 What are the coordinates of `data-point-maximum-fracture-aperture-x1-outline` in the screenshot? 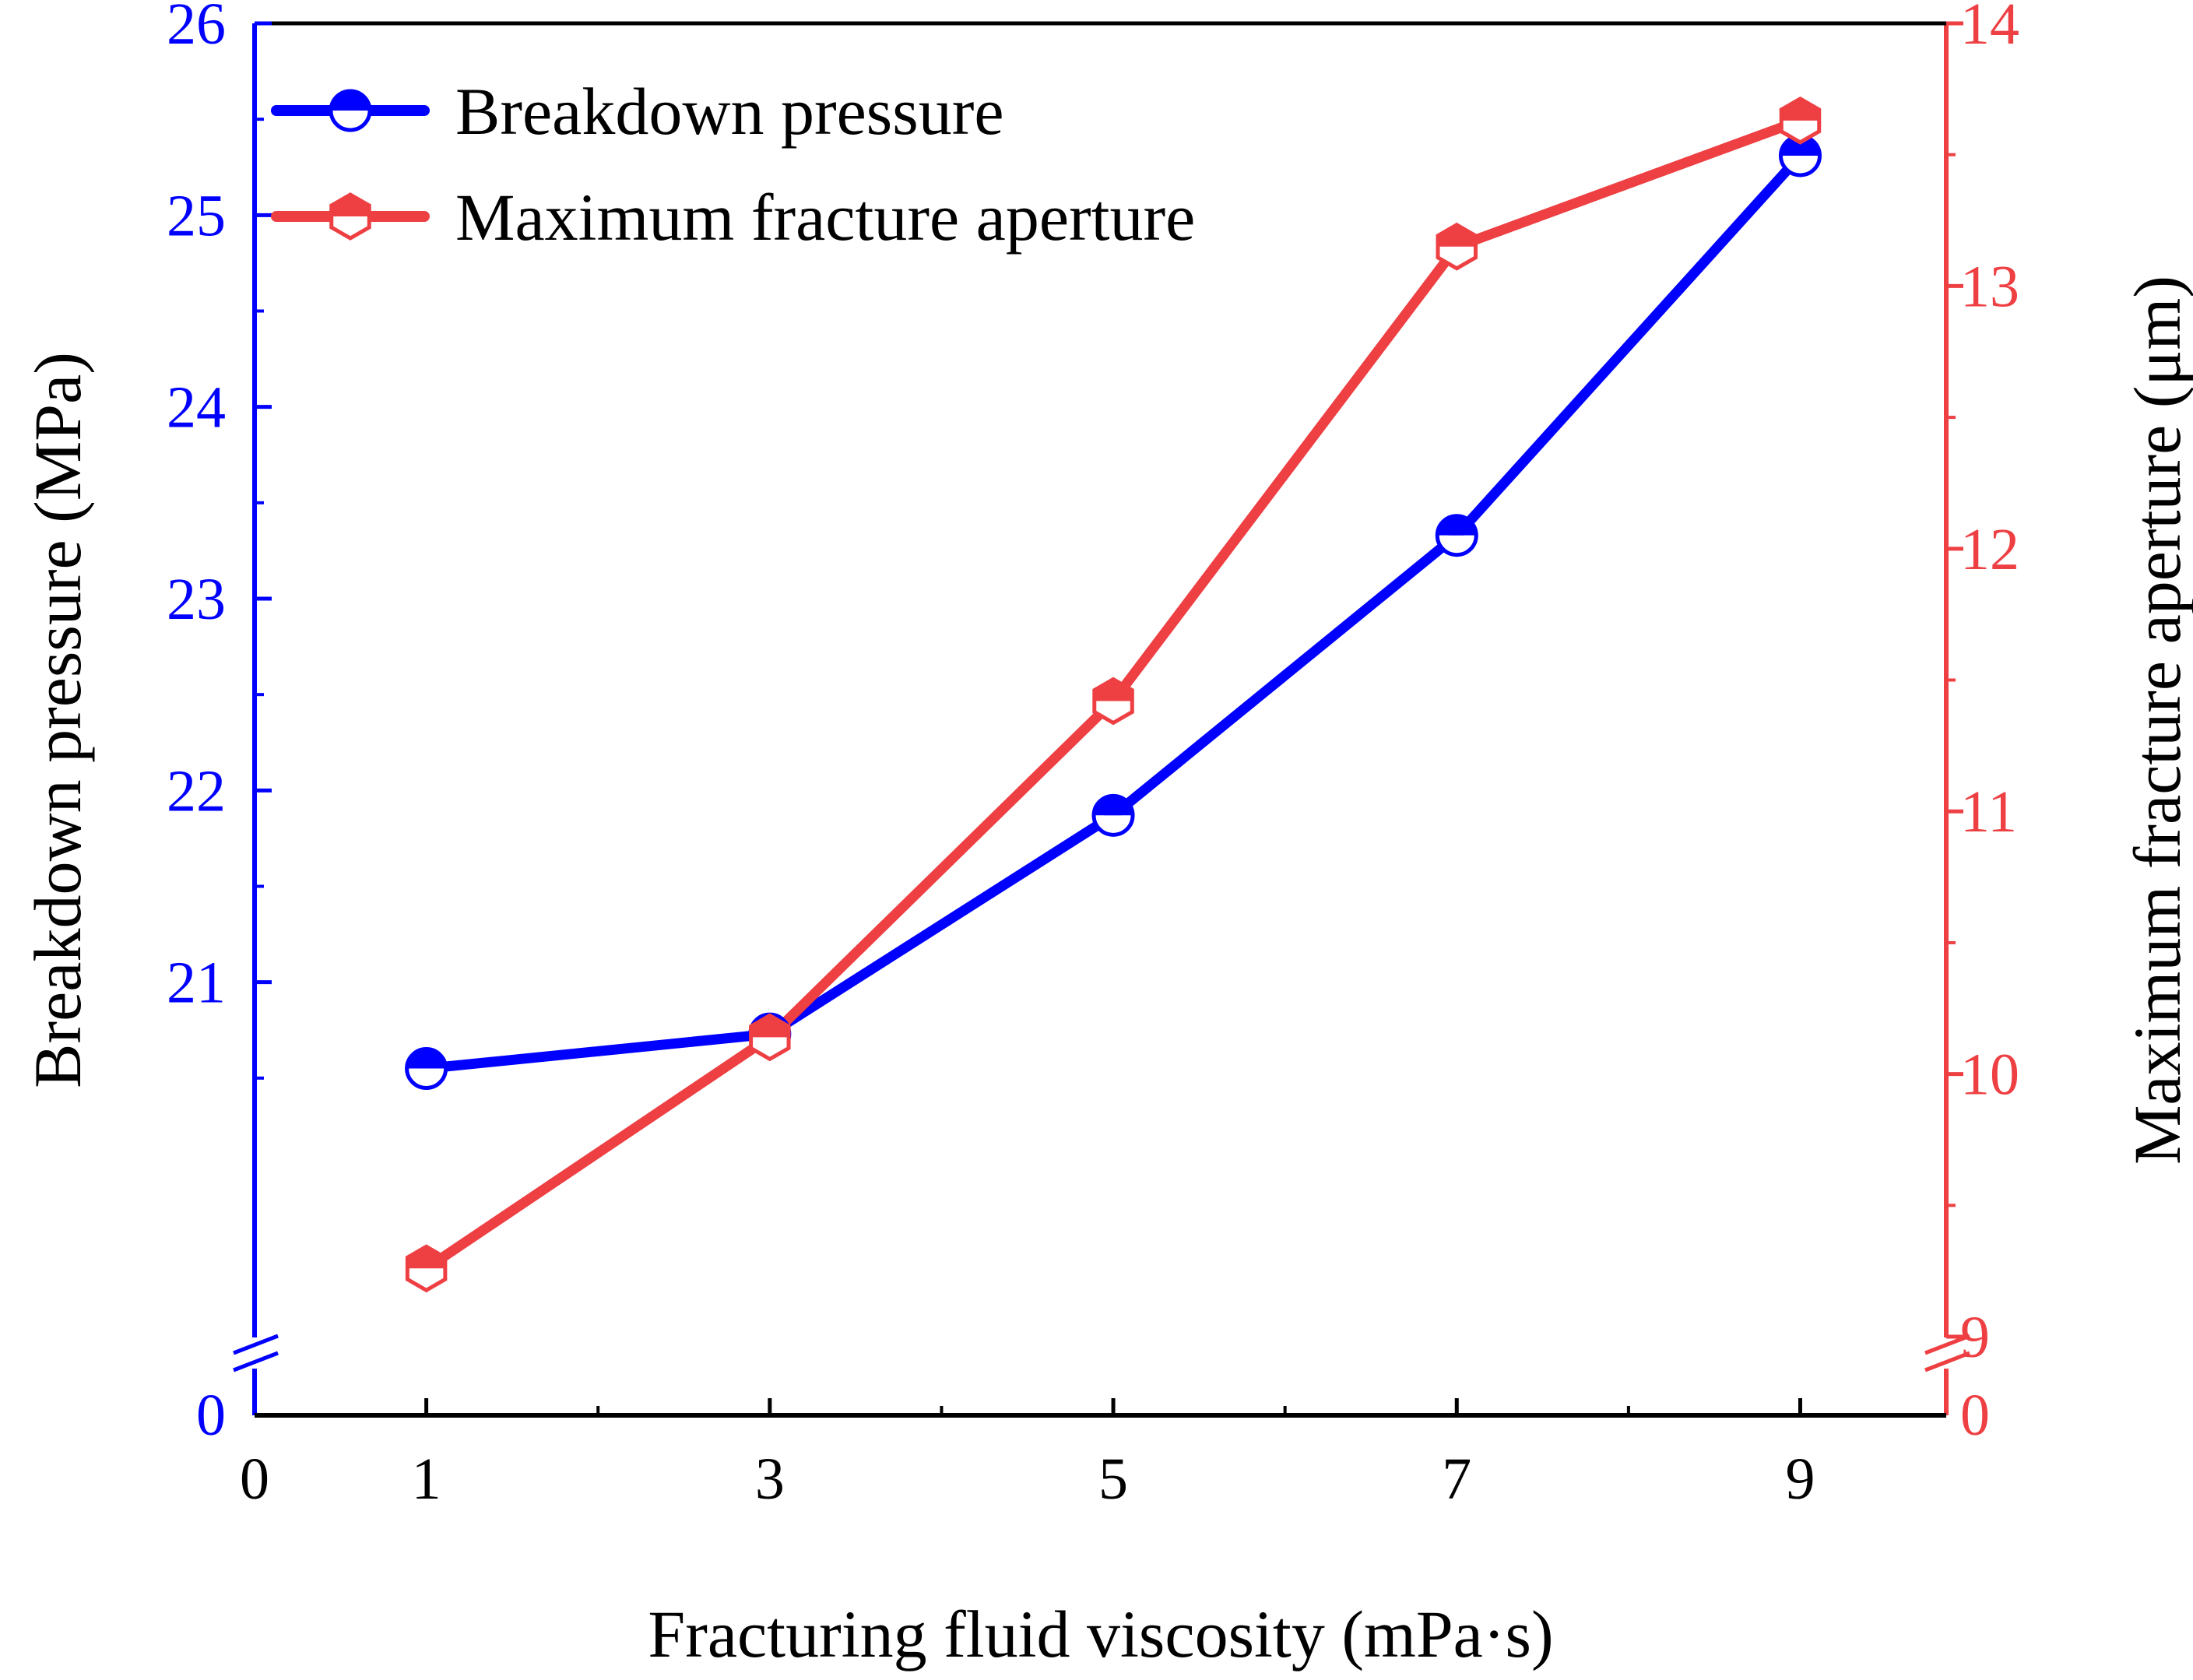 It's located at (426, 1268).